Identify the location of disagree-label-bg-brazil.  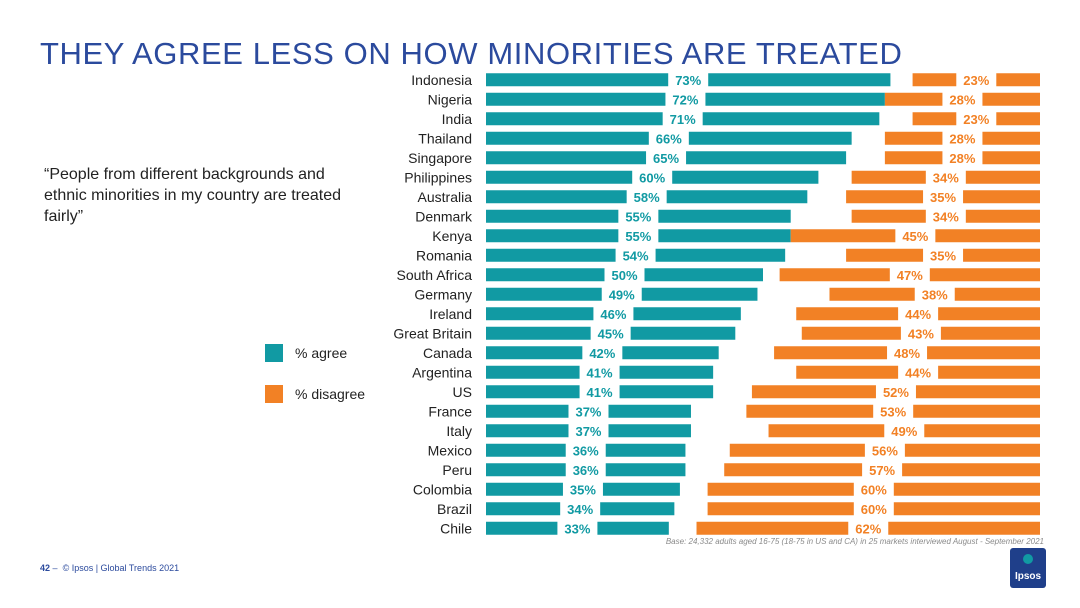
(873, 508).